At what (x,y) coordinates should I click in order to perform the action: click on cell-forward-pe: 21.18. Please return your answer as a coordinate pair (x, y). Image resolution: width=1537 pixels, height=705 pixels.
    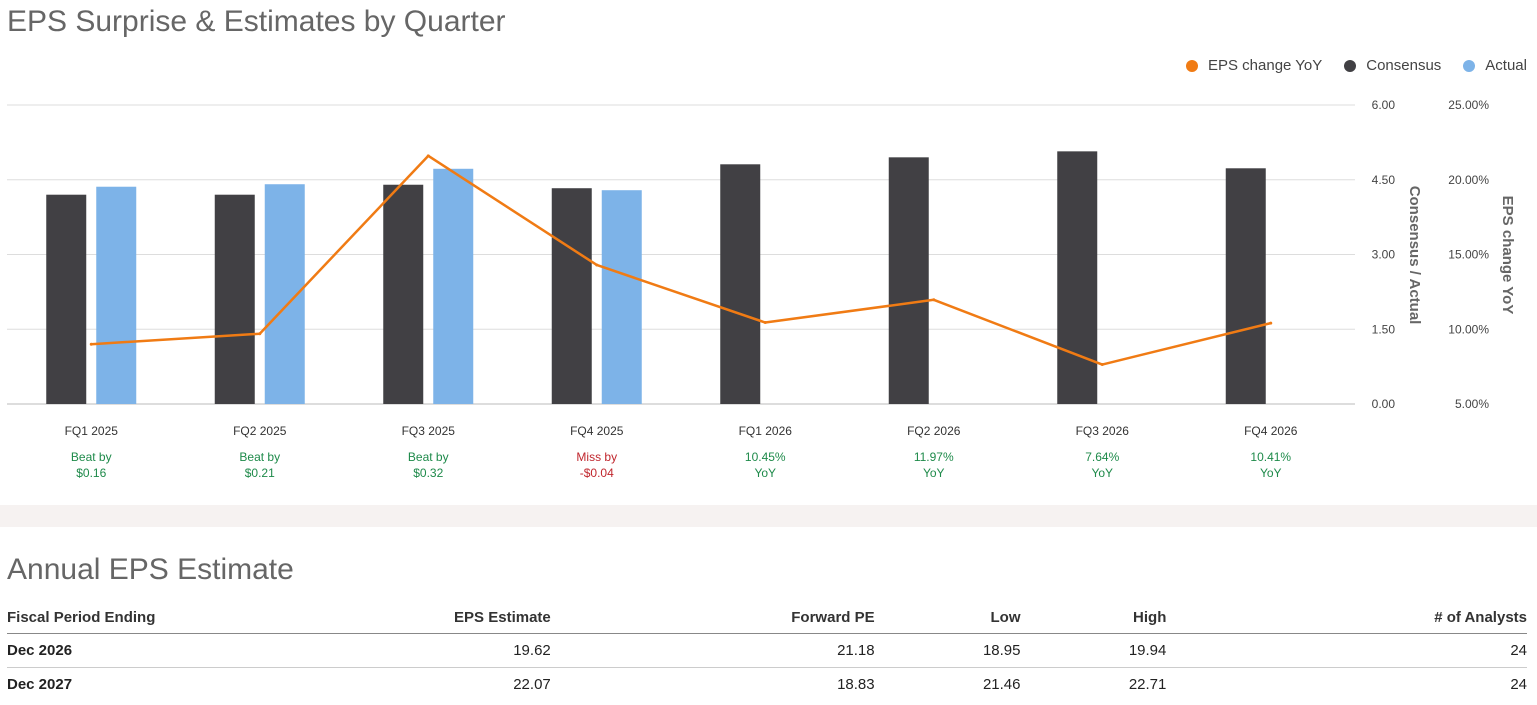
    Looking at the image, I should click on (712, 650).